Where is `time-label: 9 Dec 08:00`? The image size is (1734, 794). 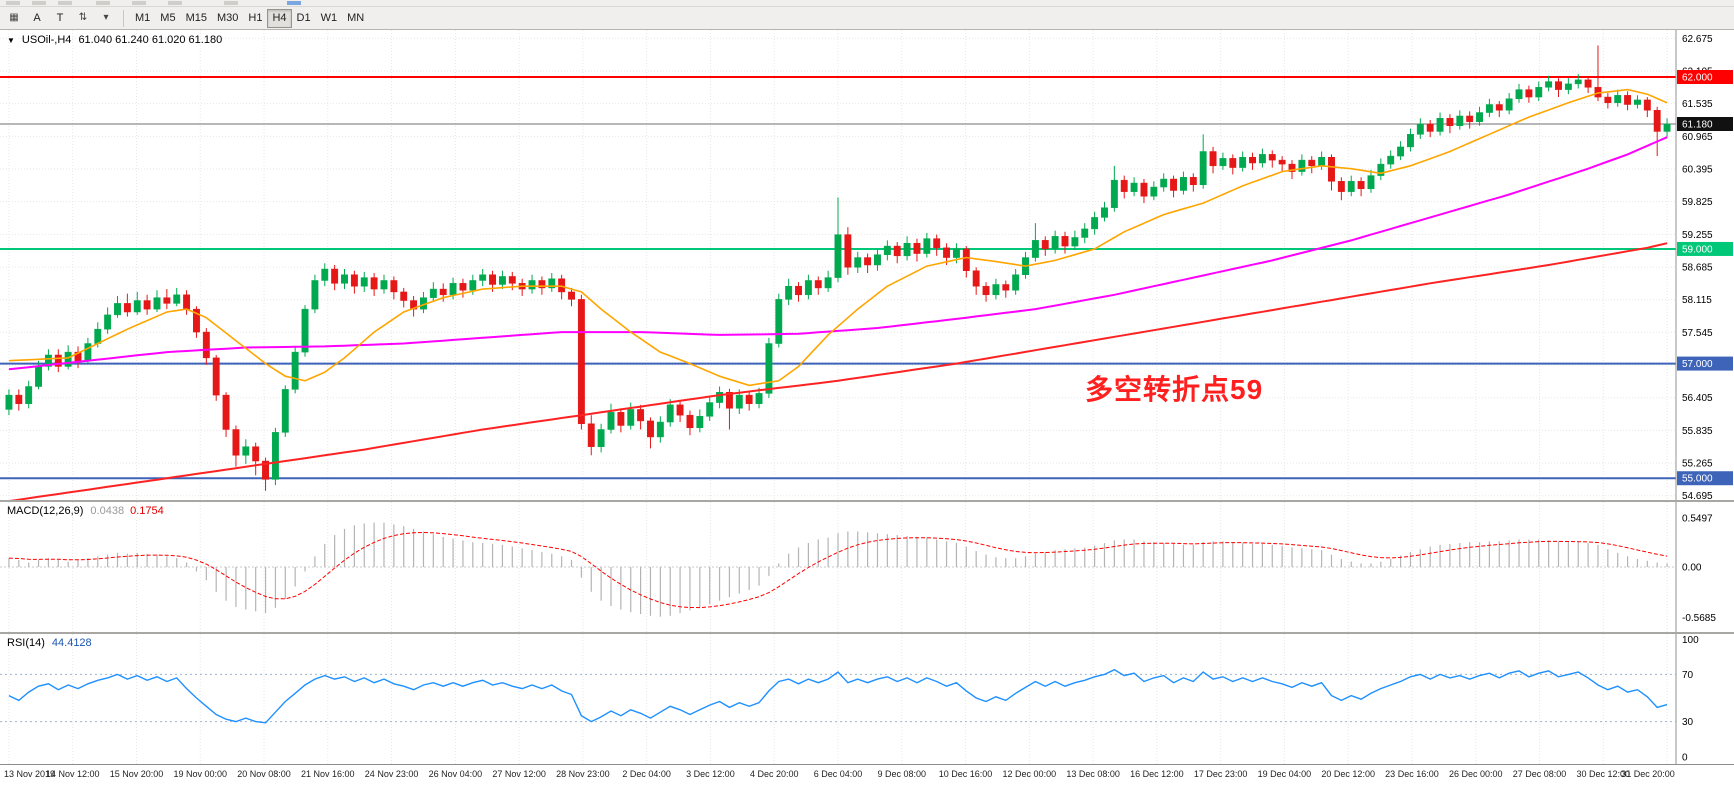 time-label: 9 Dec 08:00 is located at coordinates (902, 774).